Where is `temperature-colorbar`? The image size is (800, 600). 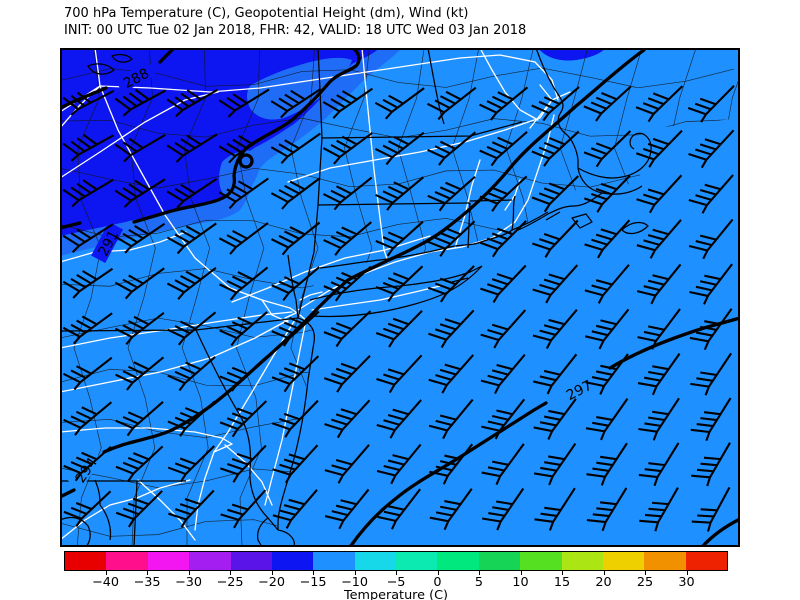 temperature-colorbar is located at coordinates (396, 561).